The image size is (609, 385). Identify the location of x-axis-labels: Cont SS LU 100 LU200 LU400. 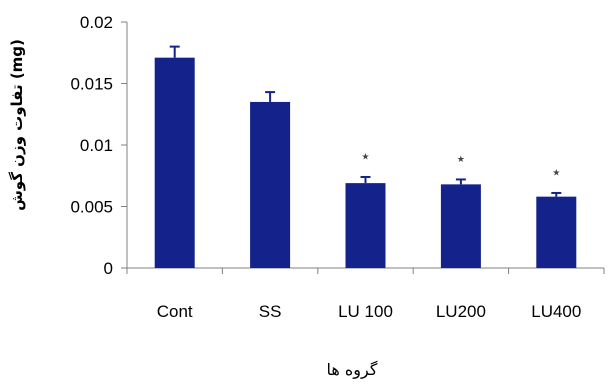
(369, 311).